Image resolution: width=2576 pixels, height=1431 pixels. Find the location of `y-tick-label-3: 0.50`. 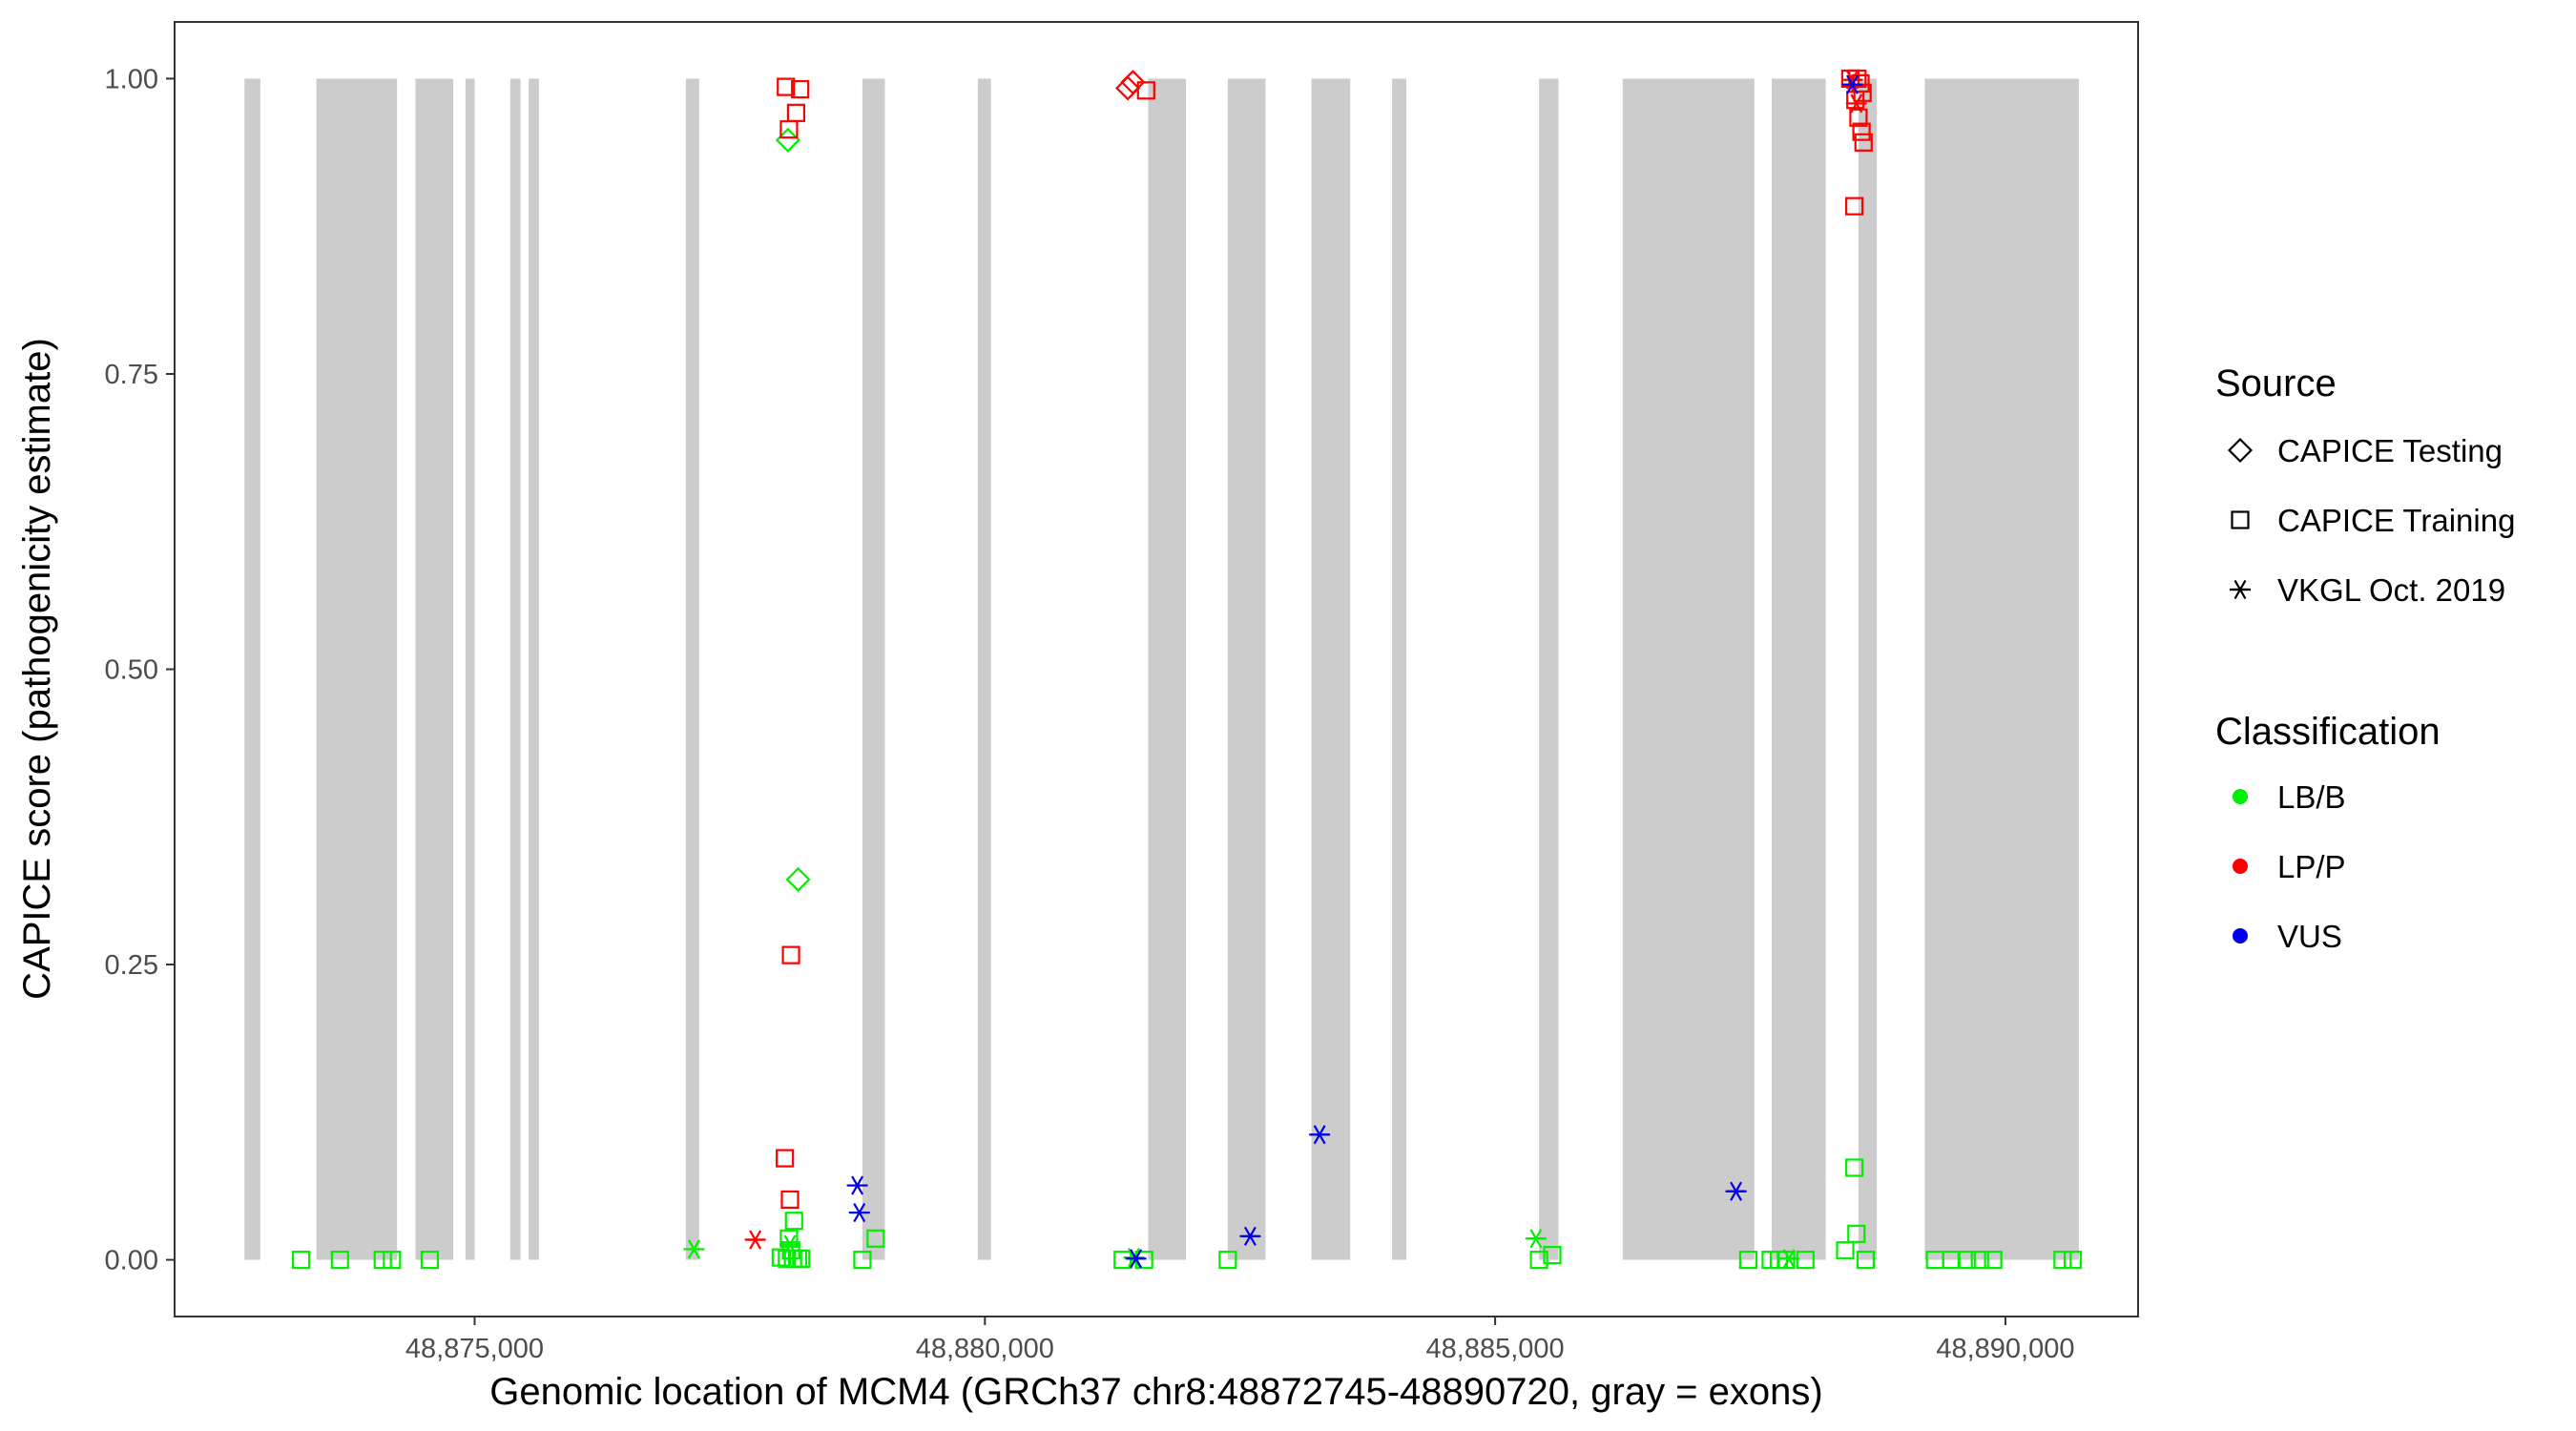

y-tick-label-3: 0.50 is located at coordinates (131, 670).